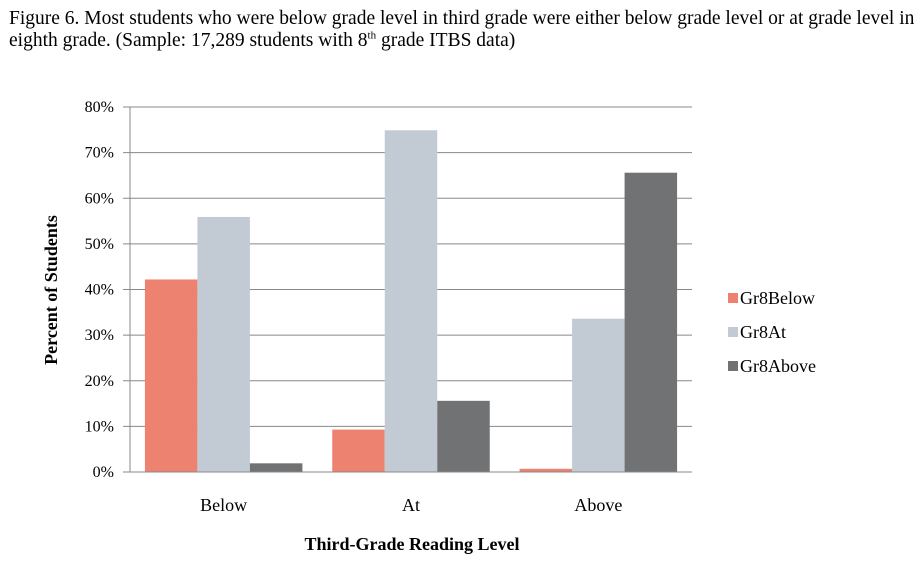 The width and height of the screenshot is (924, 562). What do you see at coordinates (99, 335) in the screenshot?
I see `y-tick-label: 30%` at bounding box center [99, 335].